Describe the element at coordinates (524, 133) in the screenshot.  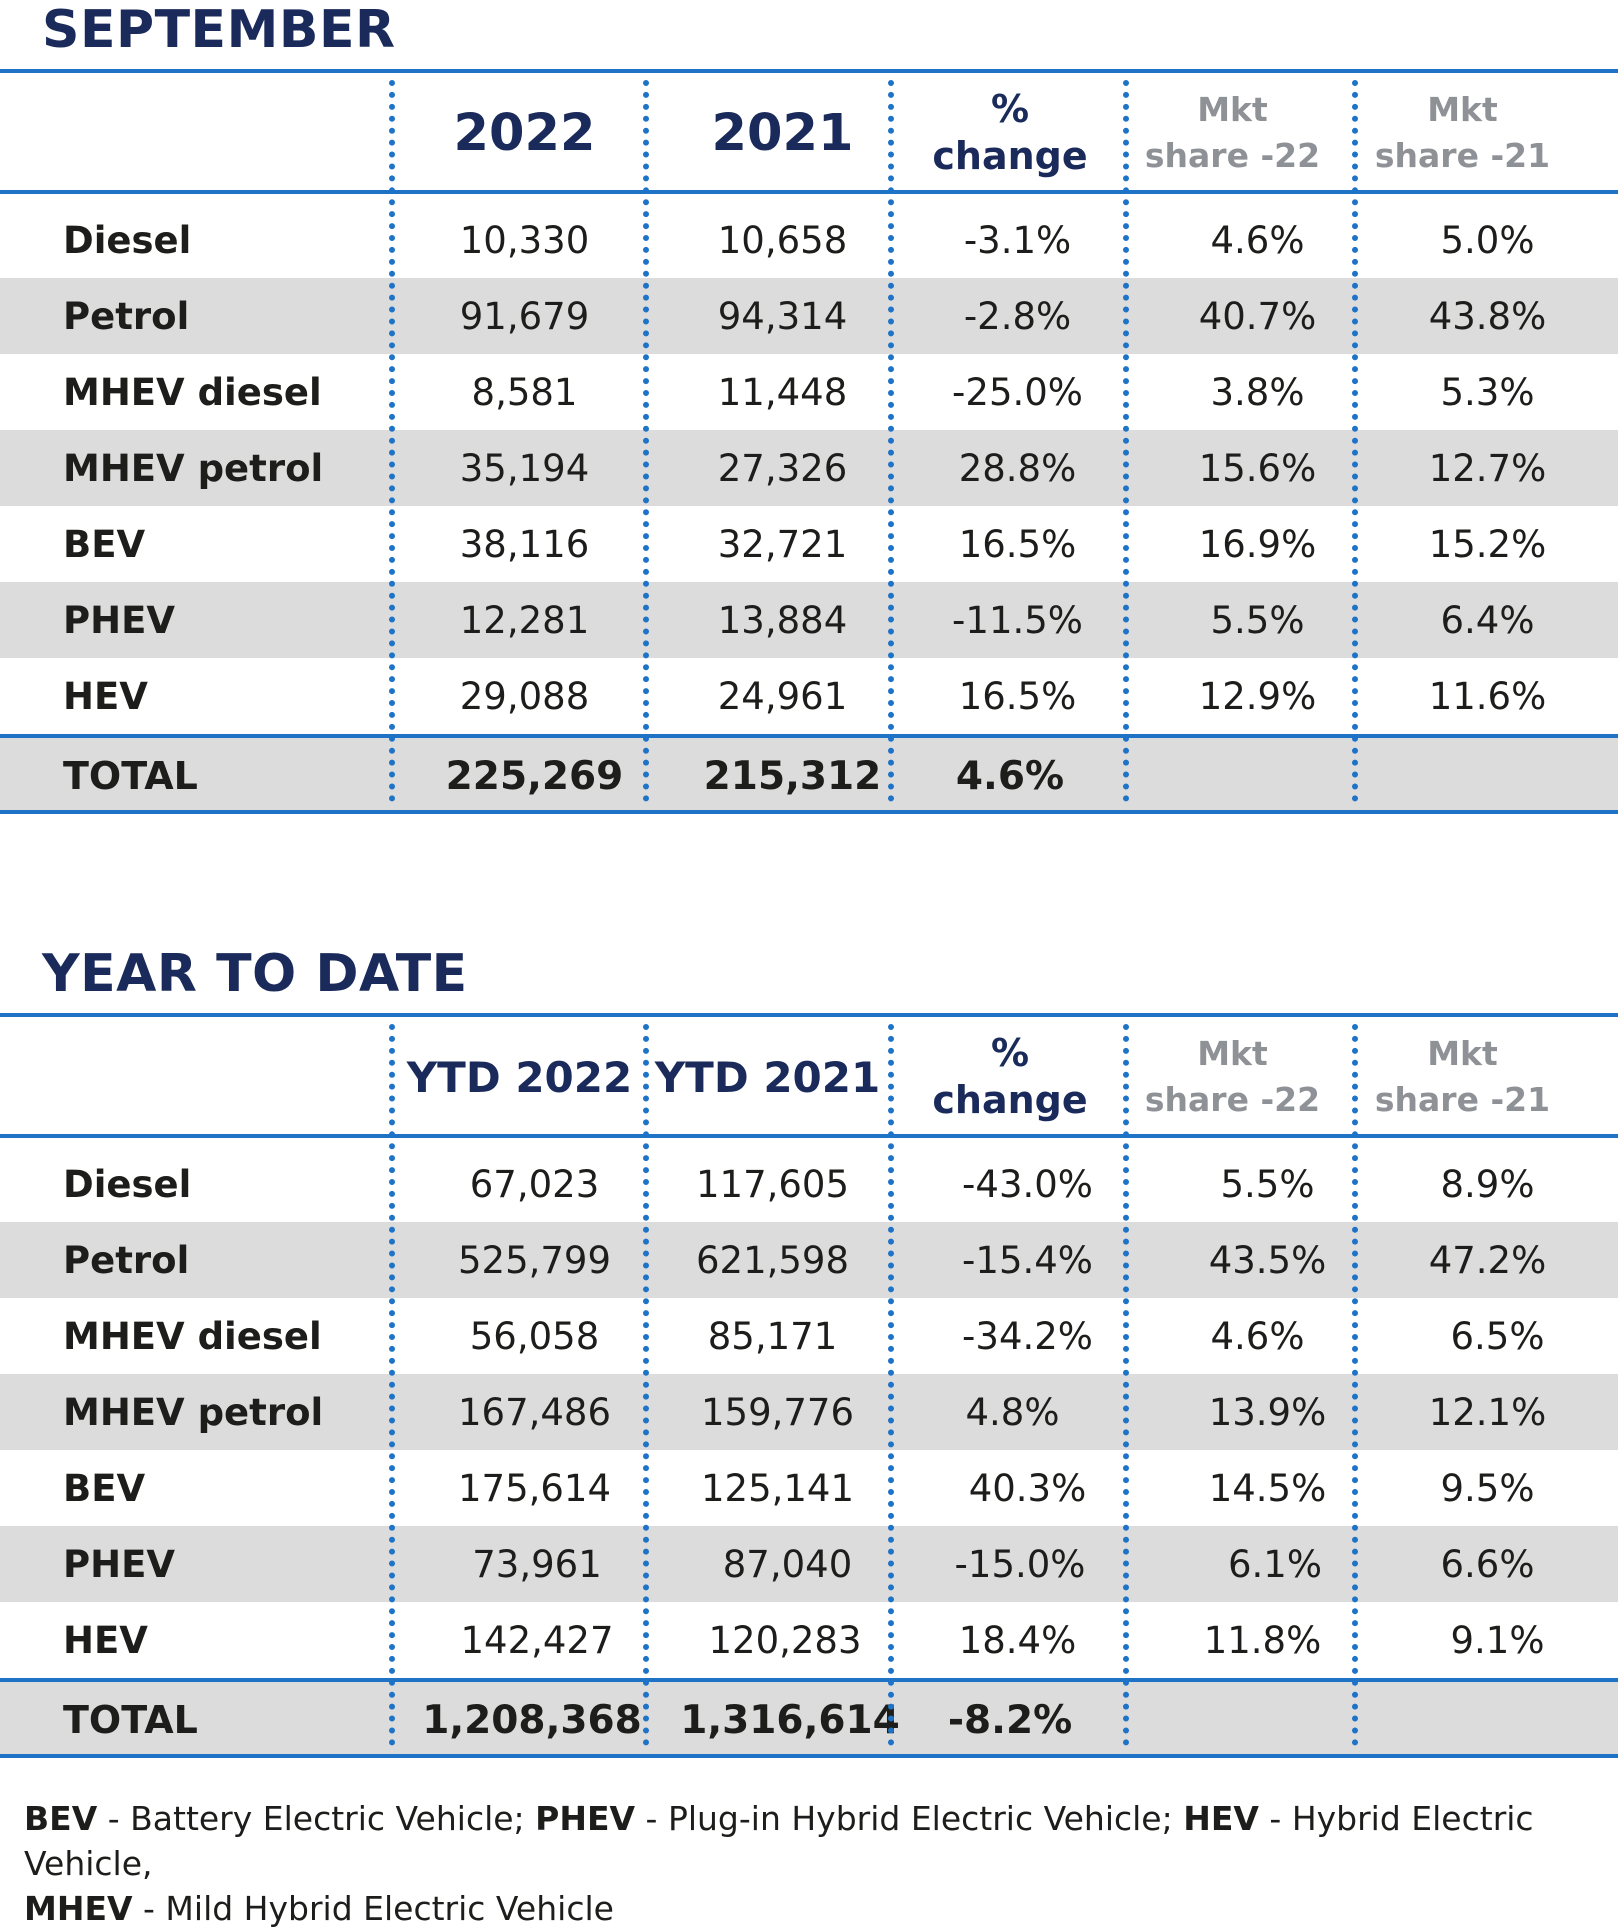
I see `header-2022: 2022` at that location.